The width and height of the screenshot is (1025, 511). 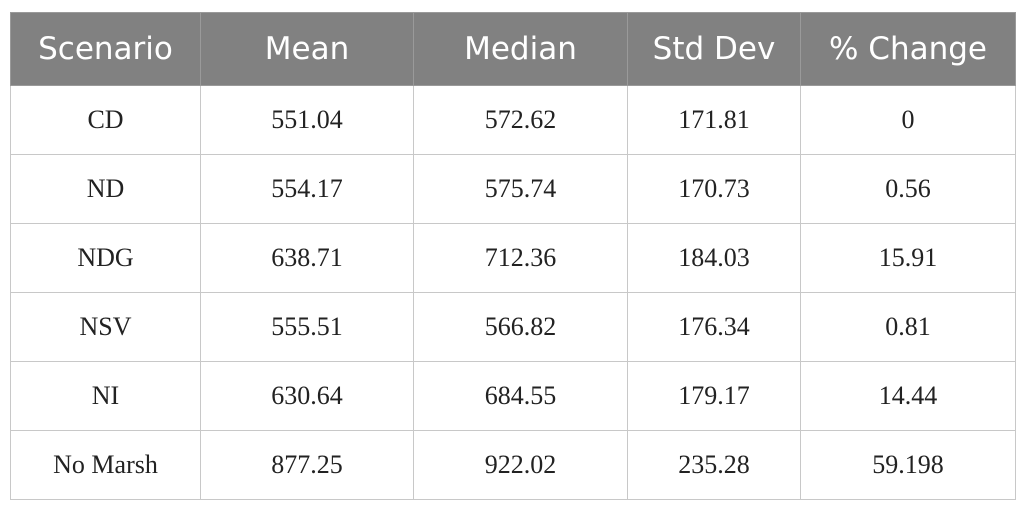 What do you see at coordinates (520, 396) in the screenshot?
I see `table-cell: 684.55` at bounding box center [520, 396].